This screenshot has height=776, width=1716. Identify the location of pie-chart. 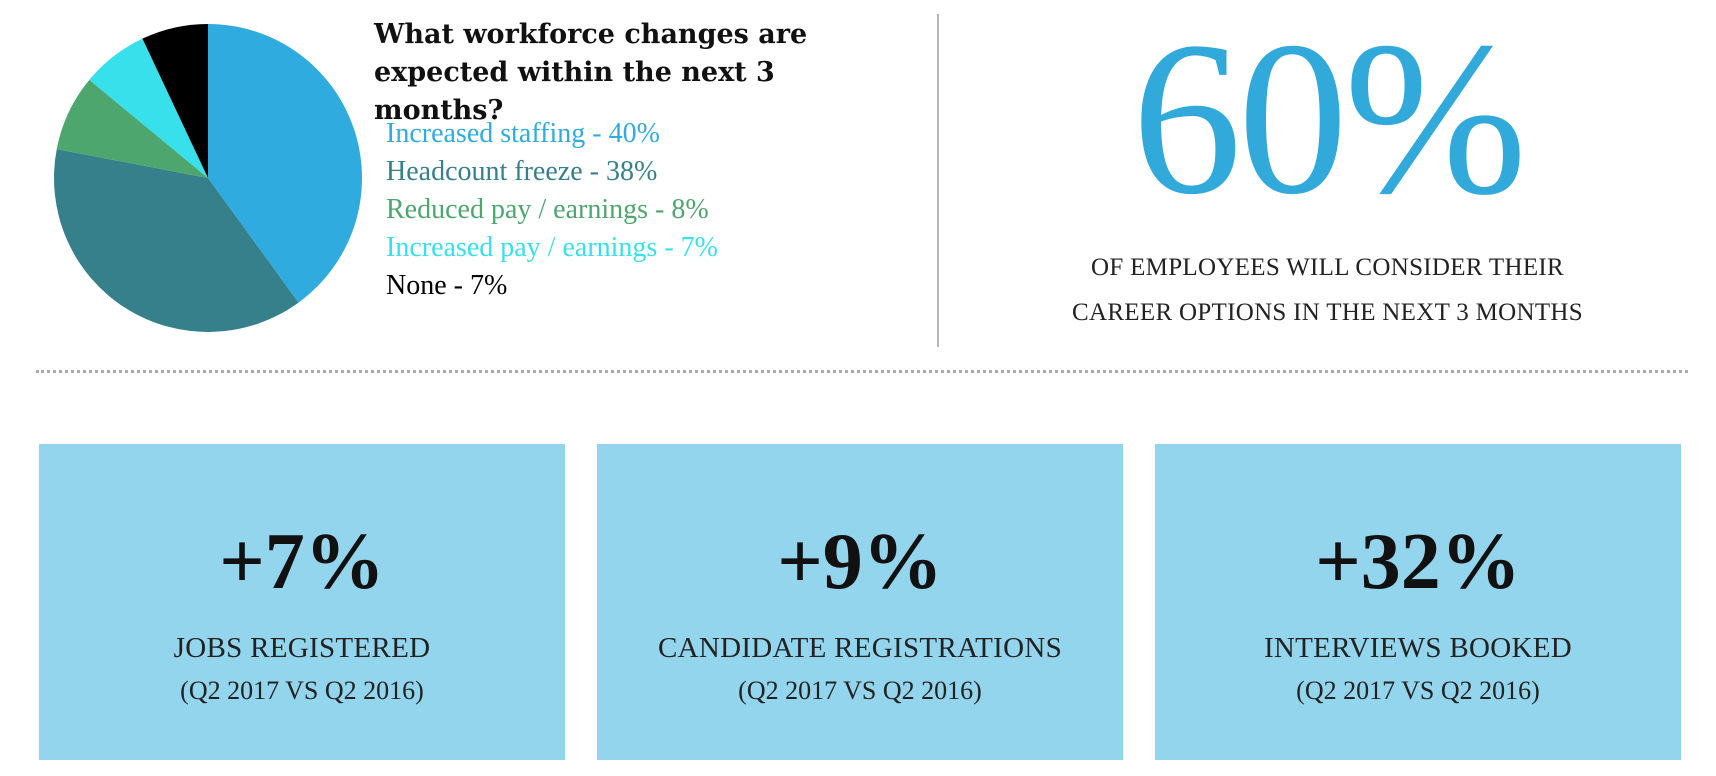
(207, 178).